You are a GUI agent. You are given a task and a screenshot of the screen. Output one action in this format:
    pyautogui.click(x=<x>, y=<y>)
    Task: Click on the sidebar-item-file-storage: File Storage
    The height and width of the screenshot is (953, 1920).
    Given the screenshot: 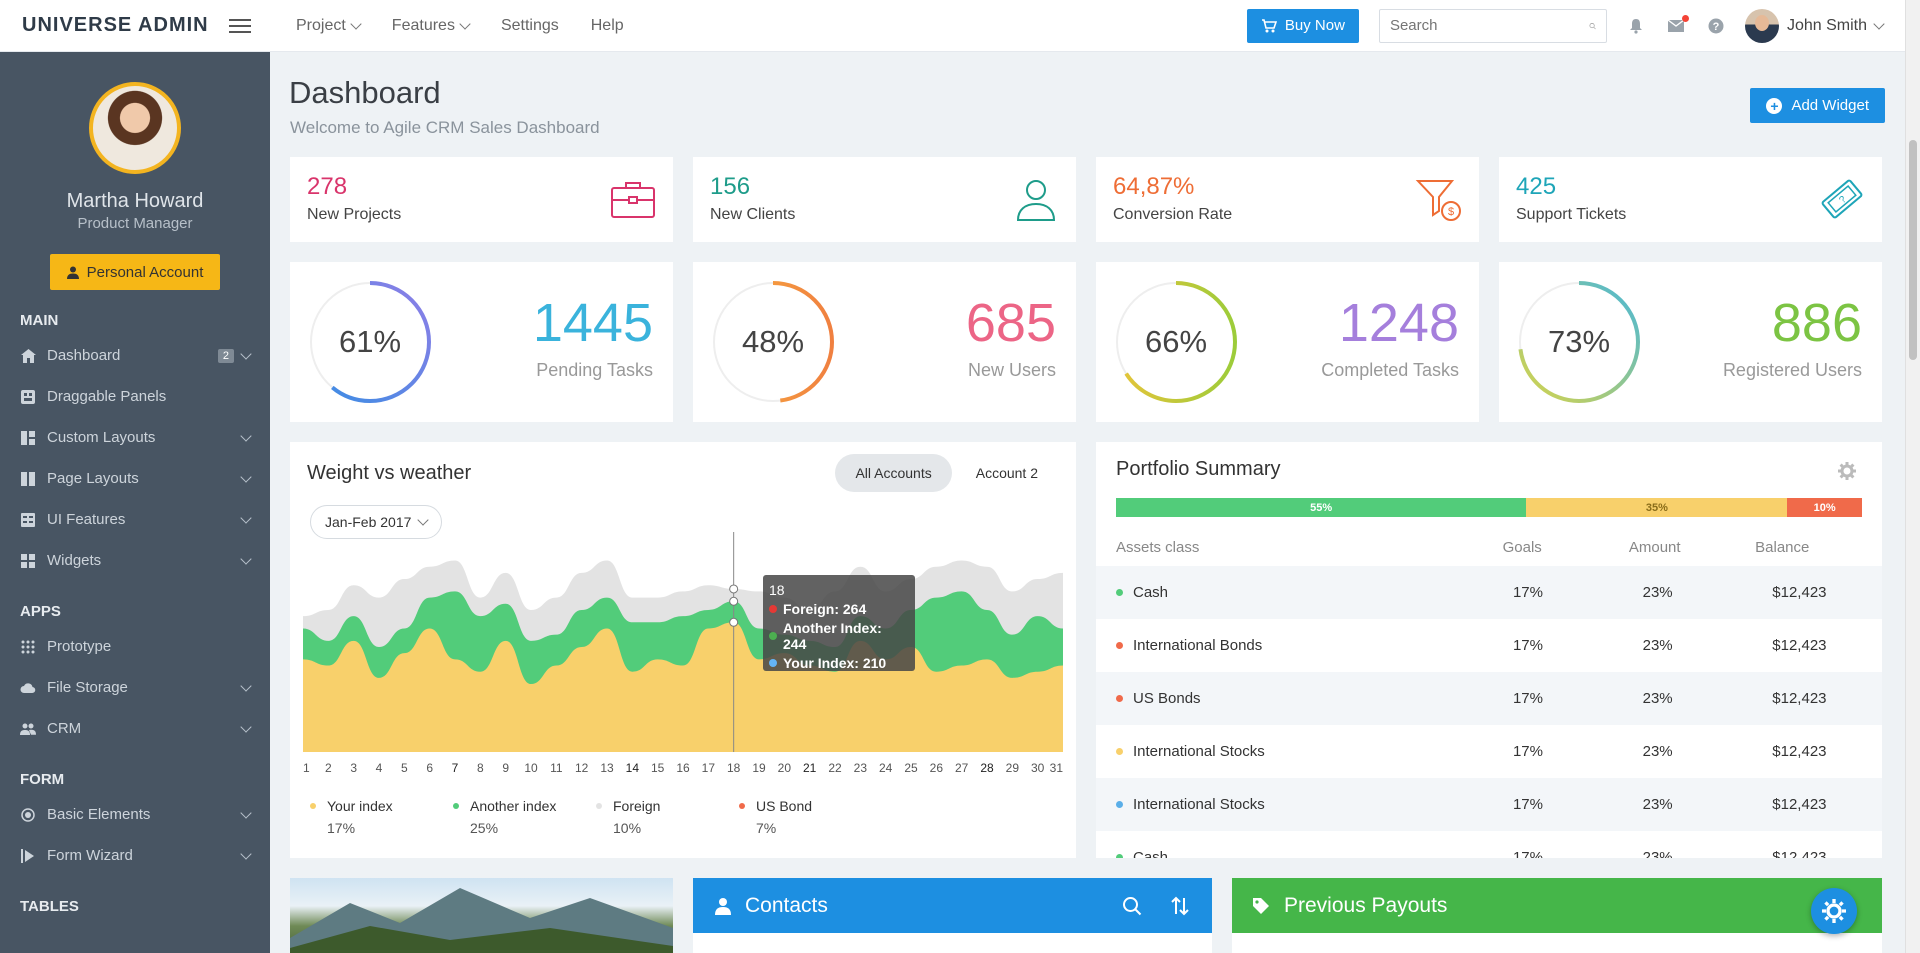 What is the action you would take?
    pyautogui.click(x=135, y=687)
    